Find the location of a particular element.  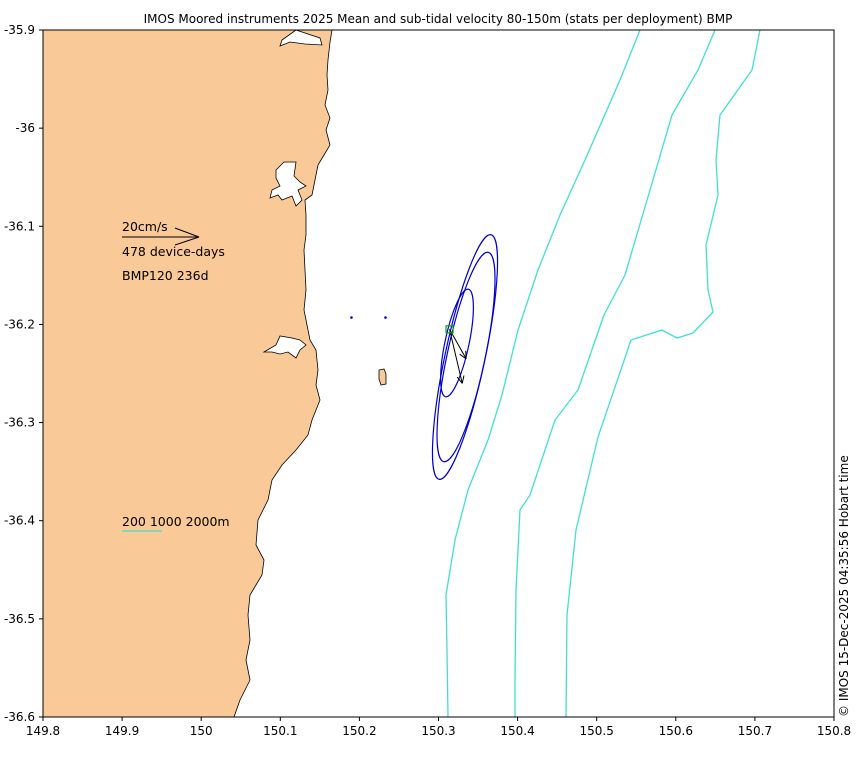

x-tick-label: 150.2 is located at coordinates (359, 731).